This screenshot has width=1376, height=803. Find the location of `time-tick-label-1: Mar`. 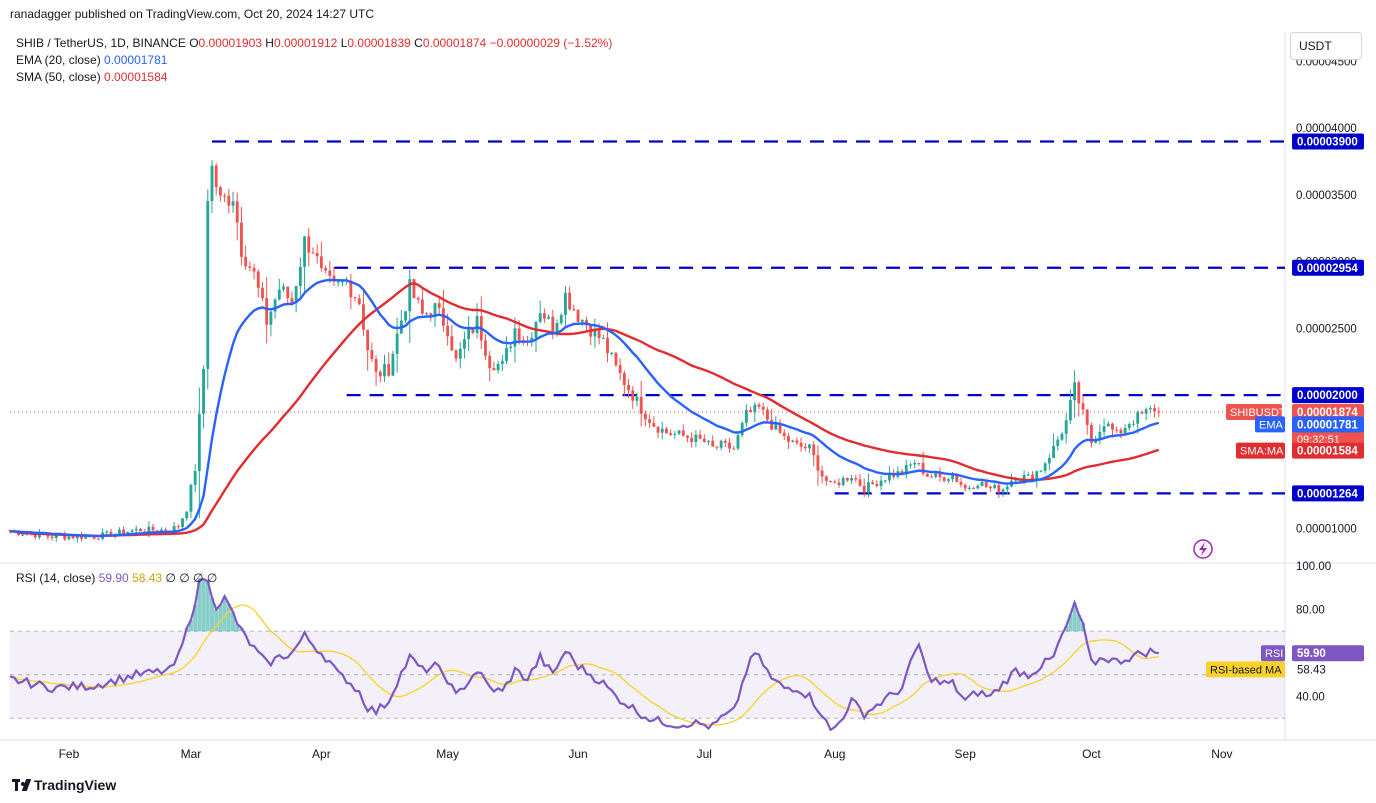

time-tick-label-1: Mar is located at coordinates (191, 754).